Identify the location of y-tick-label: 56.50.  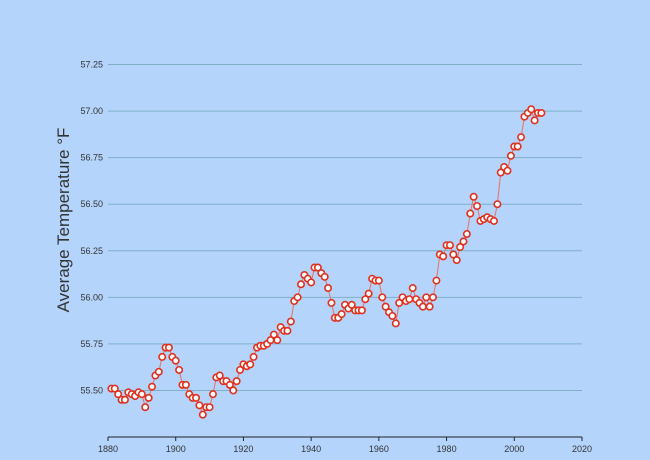
(91, 204).